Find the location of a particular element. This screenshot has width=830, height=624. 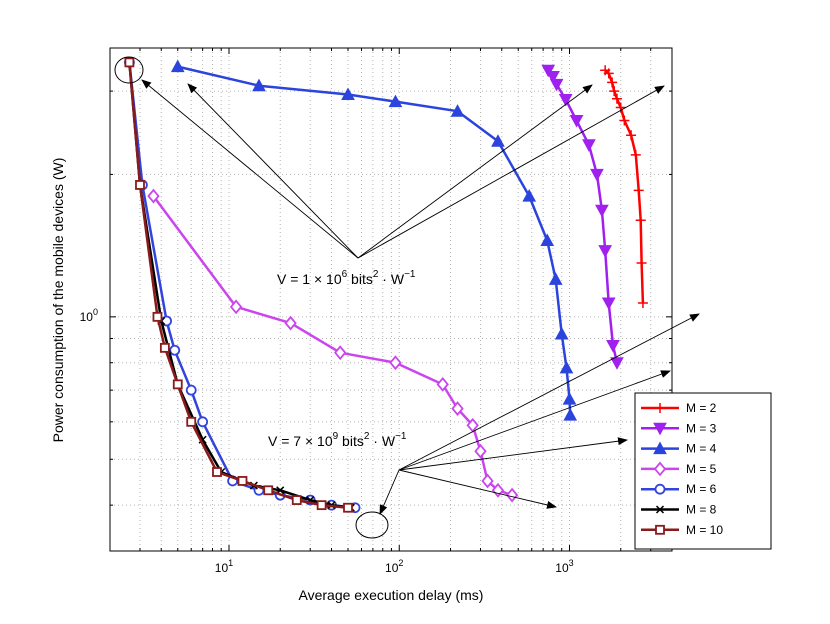

annotation-v1-main: V = 1 × 10 is located at coordinates (309, 279).